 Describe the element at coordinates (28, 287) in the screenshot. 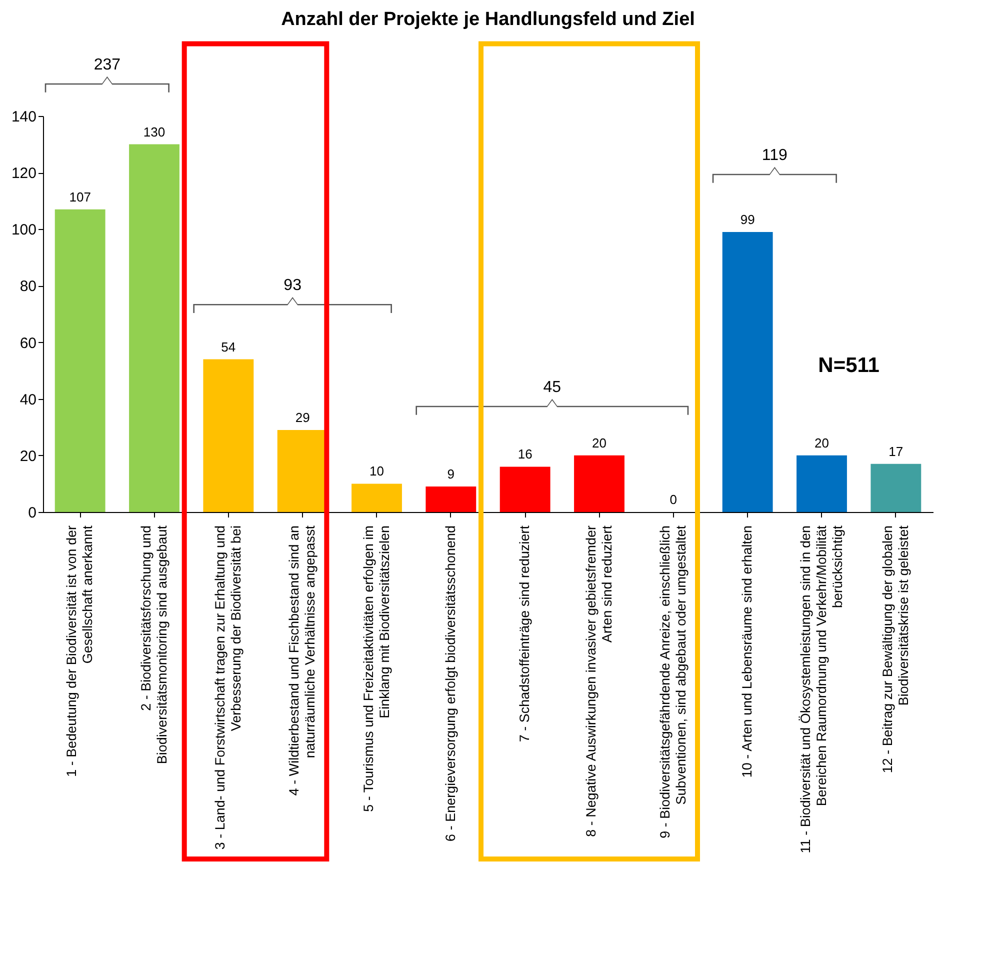

I see `y-tick-label: 80` at that location.